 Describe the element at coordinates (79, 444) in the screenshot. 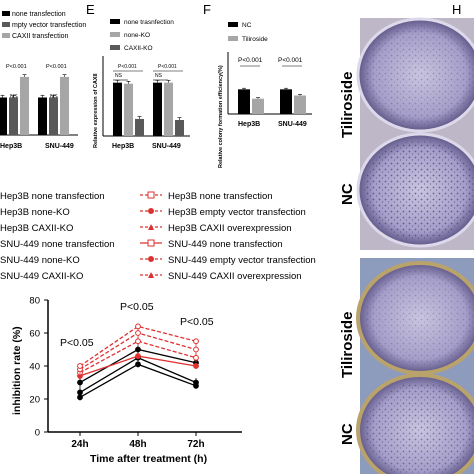

I see `x-tick-label: 24h` at that location.